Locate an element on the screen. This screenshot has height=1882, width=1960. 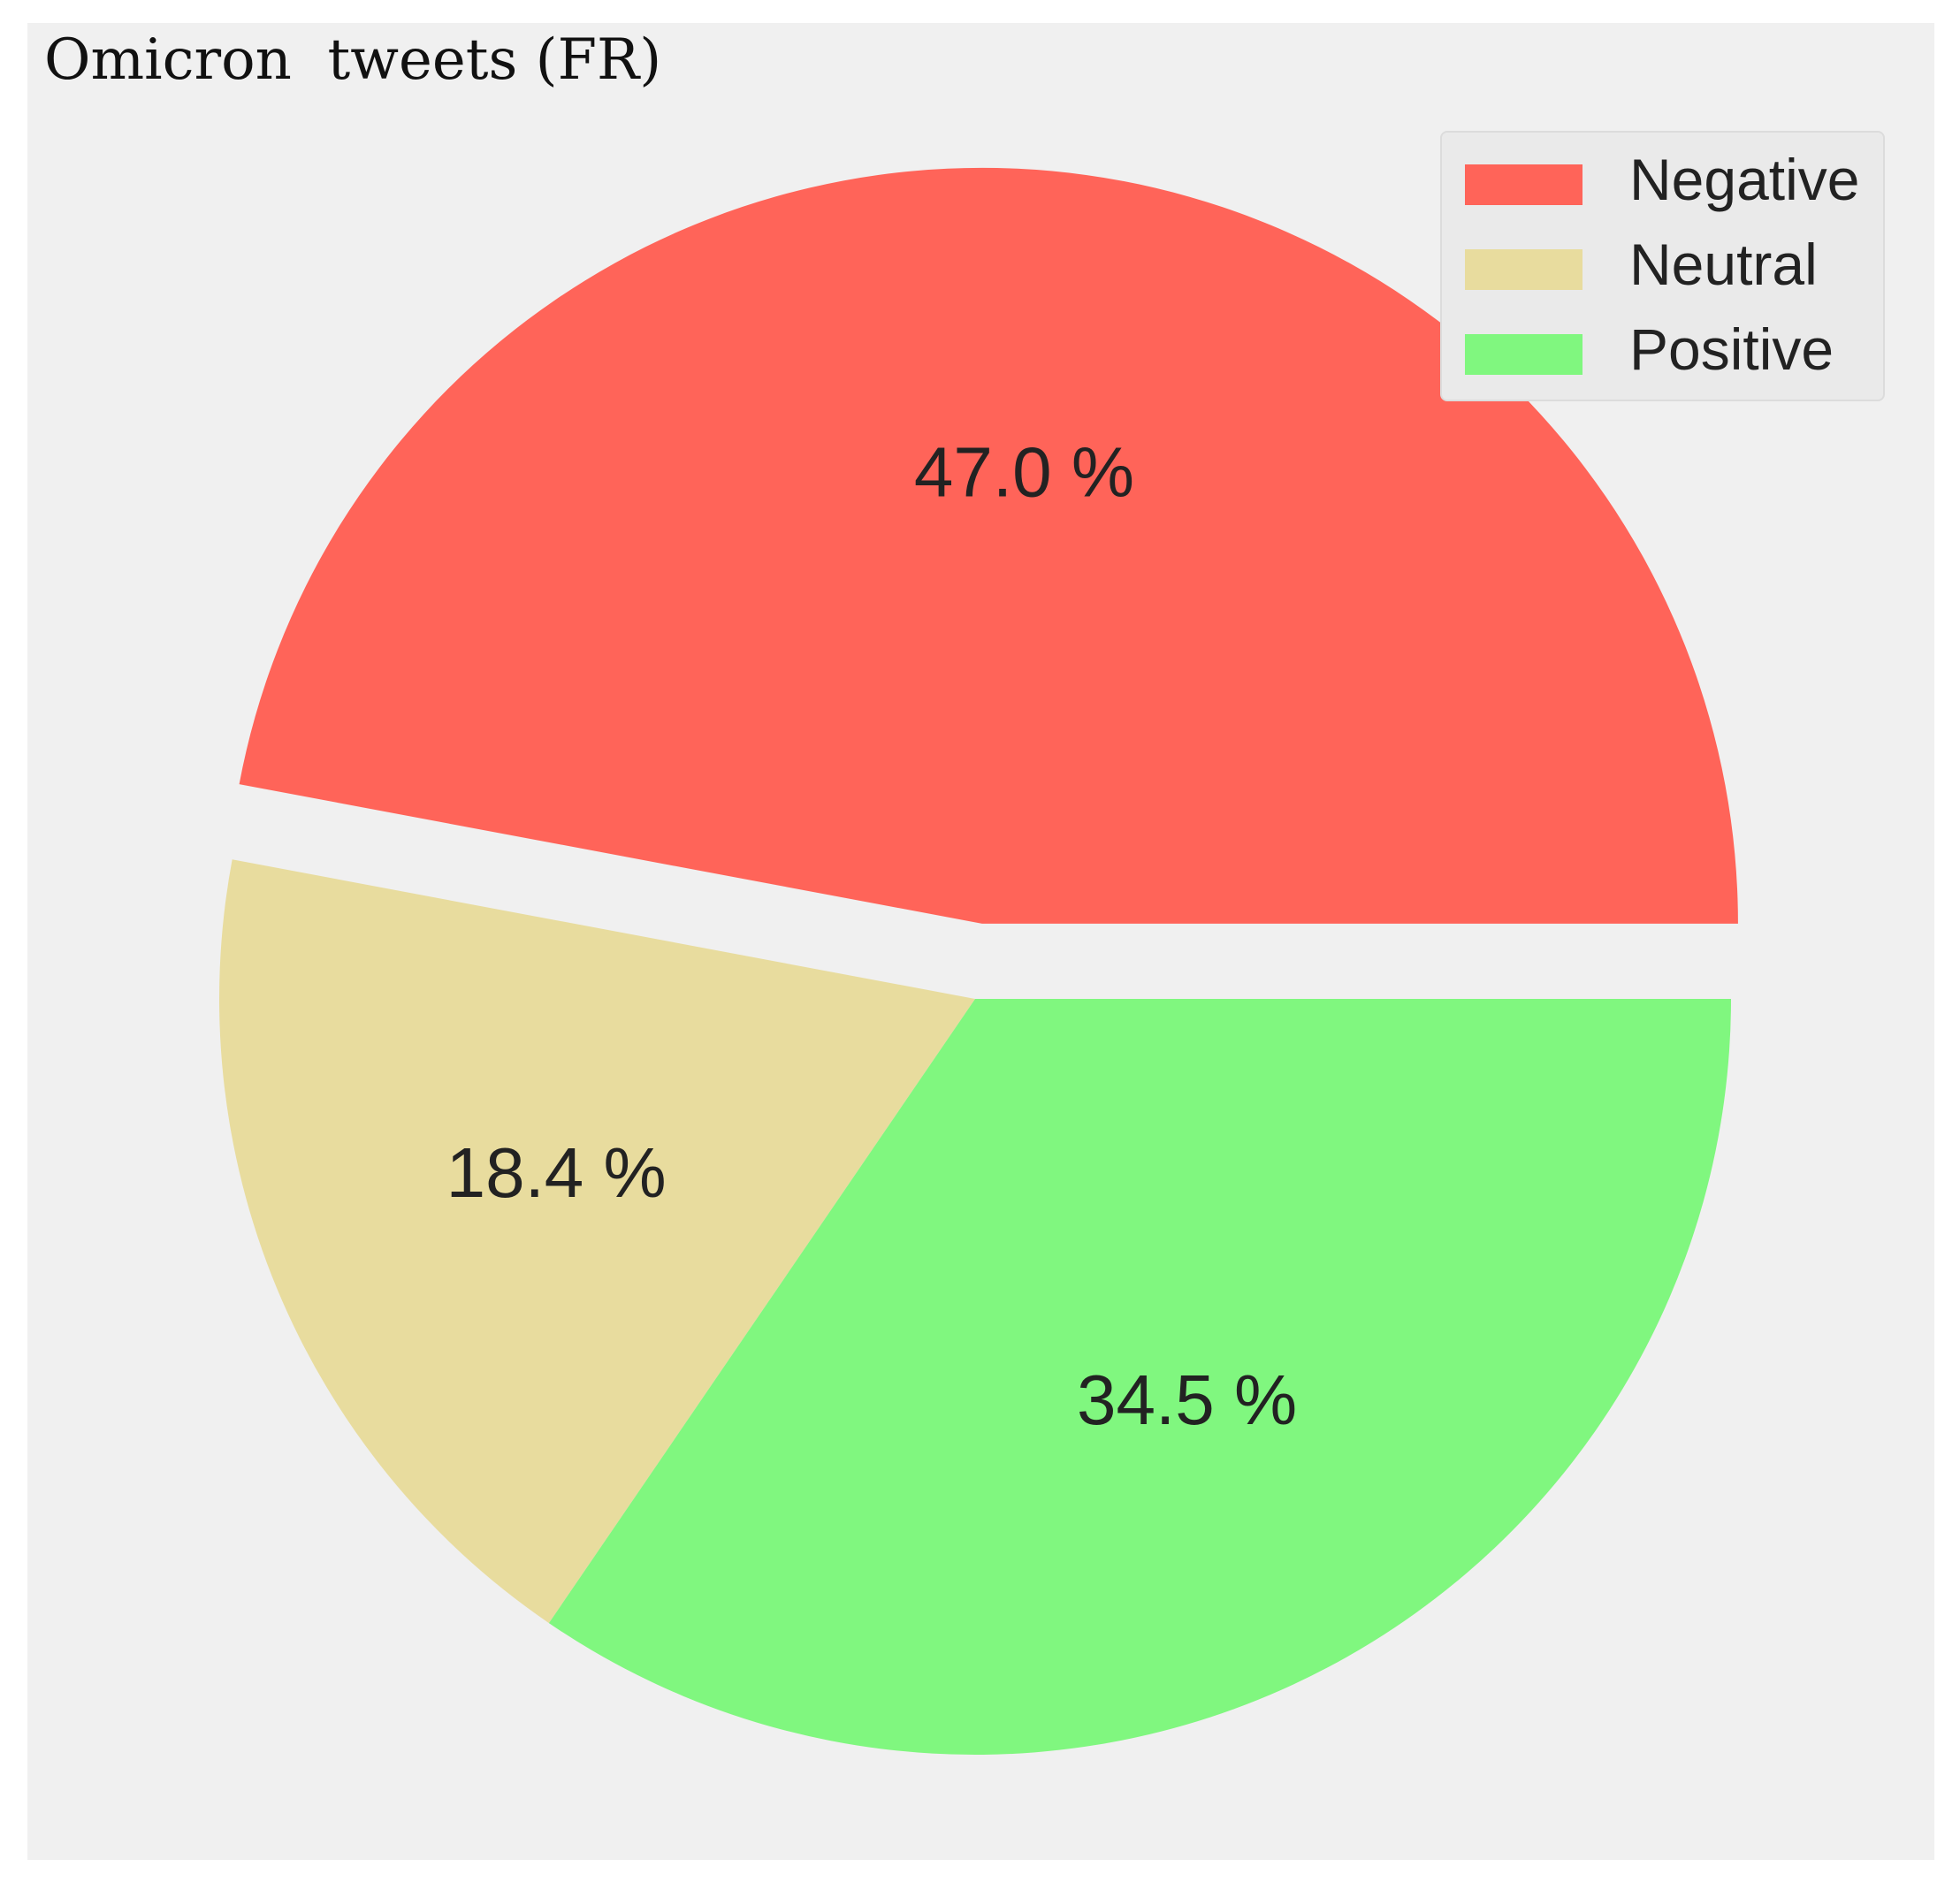
legend-swatch-neutral is located at coordinates (1523, 269).